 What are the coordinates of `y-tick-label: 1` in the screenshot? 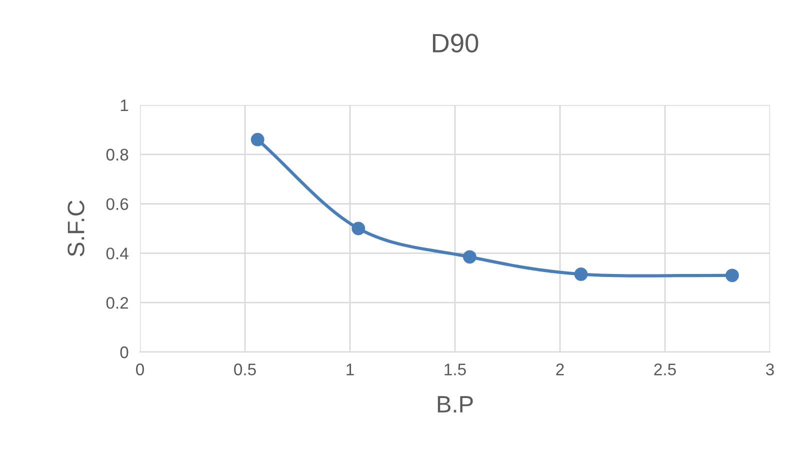 It's located at (124, 106).